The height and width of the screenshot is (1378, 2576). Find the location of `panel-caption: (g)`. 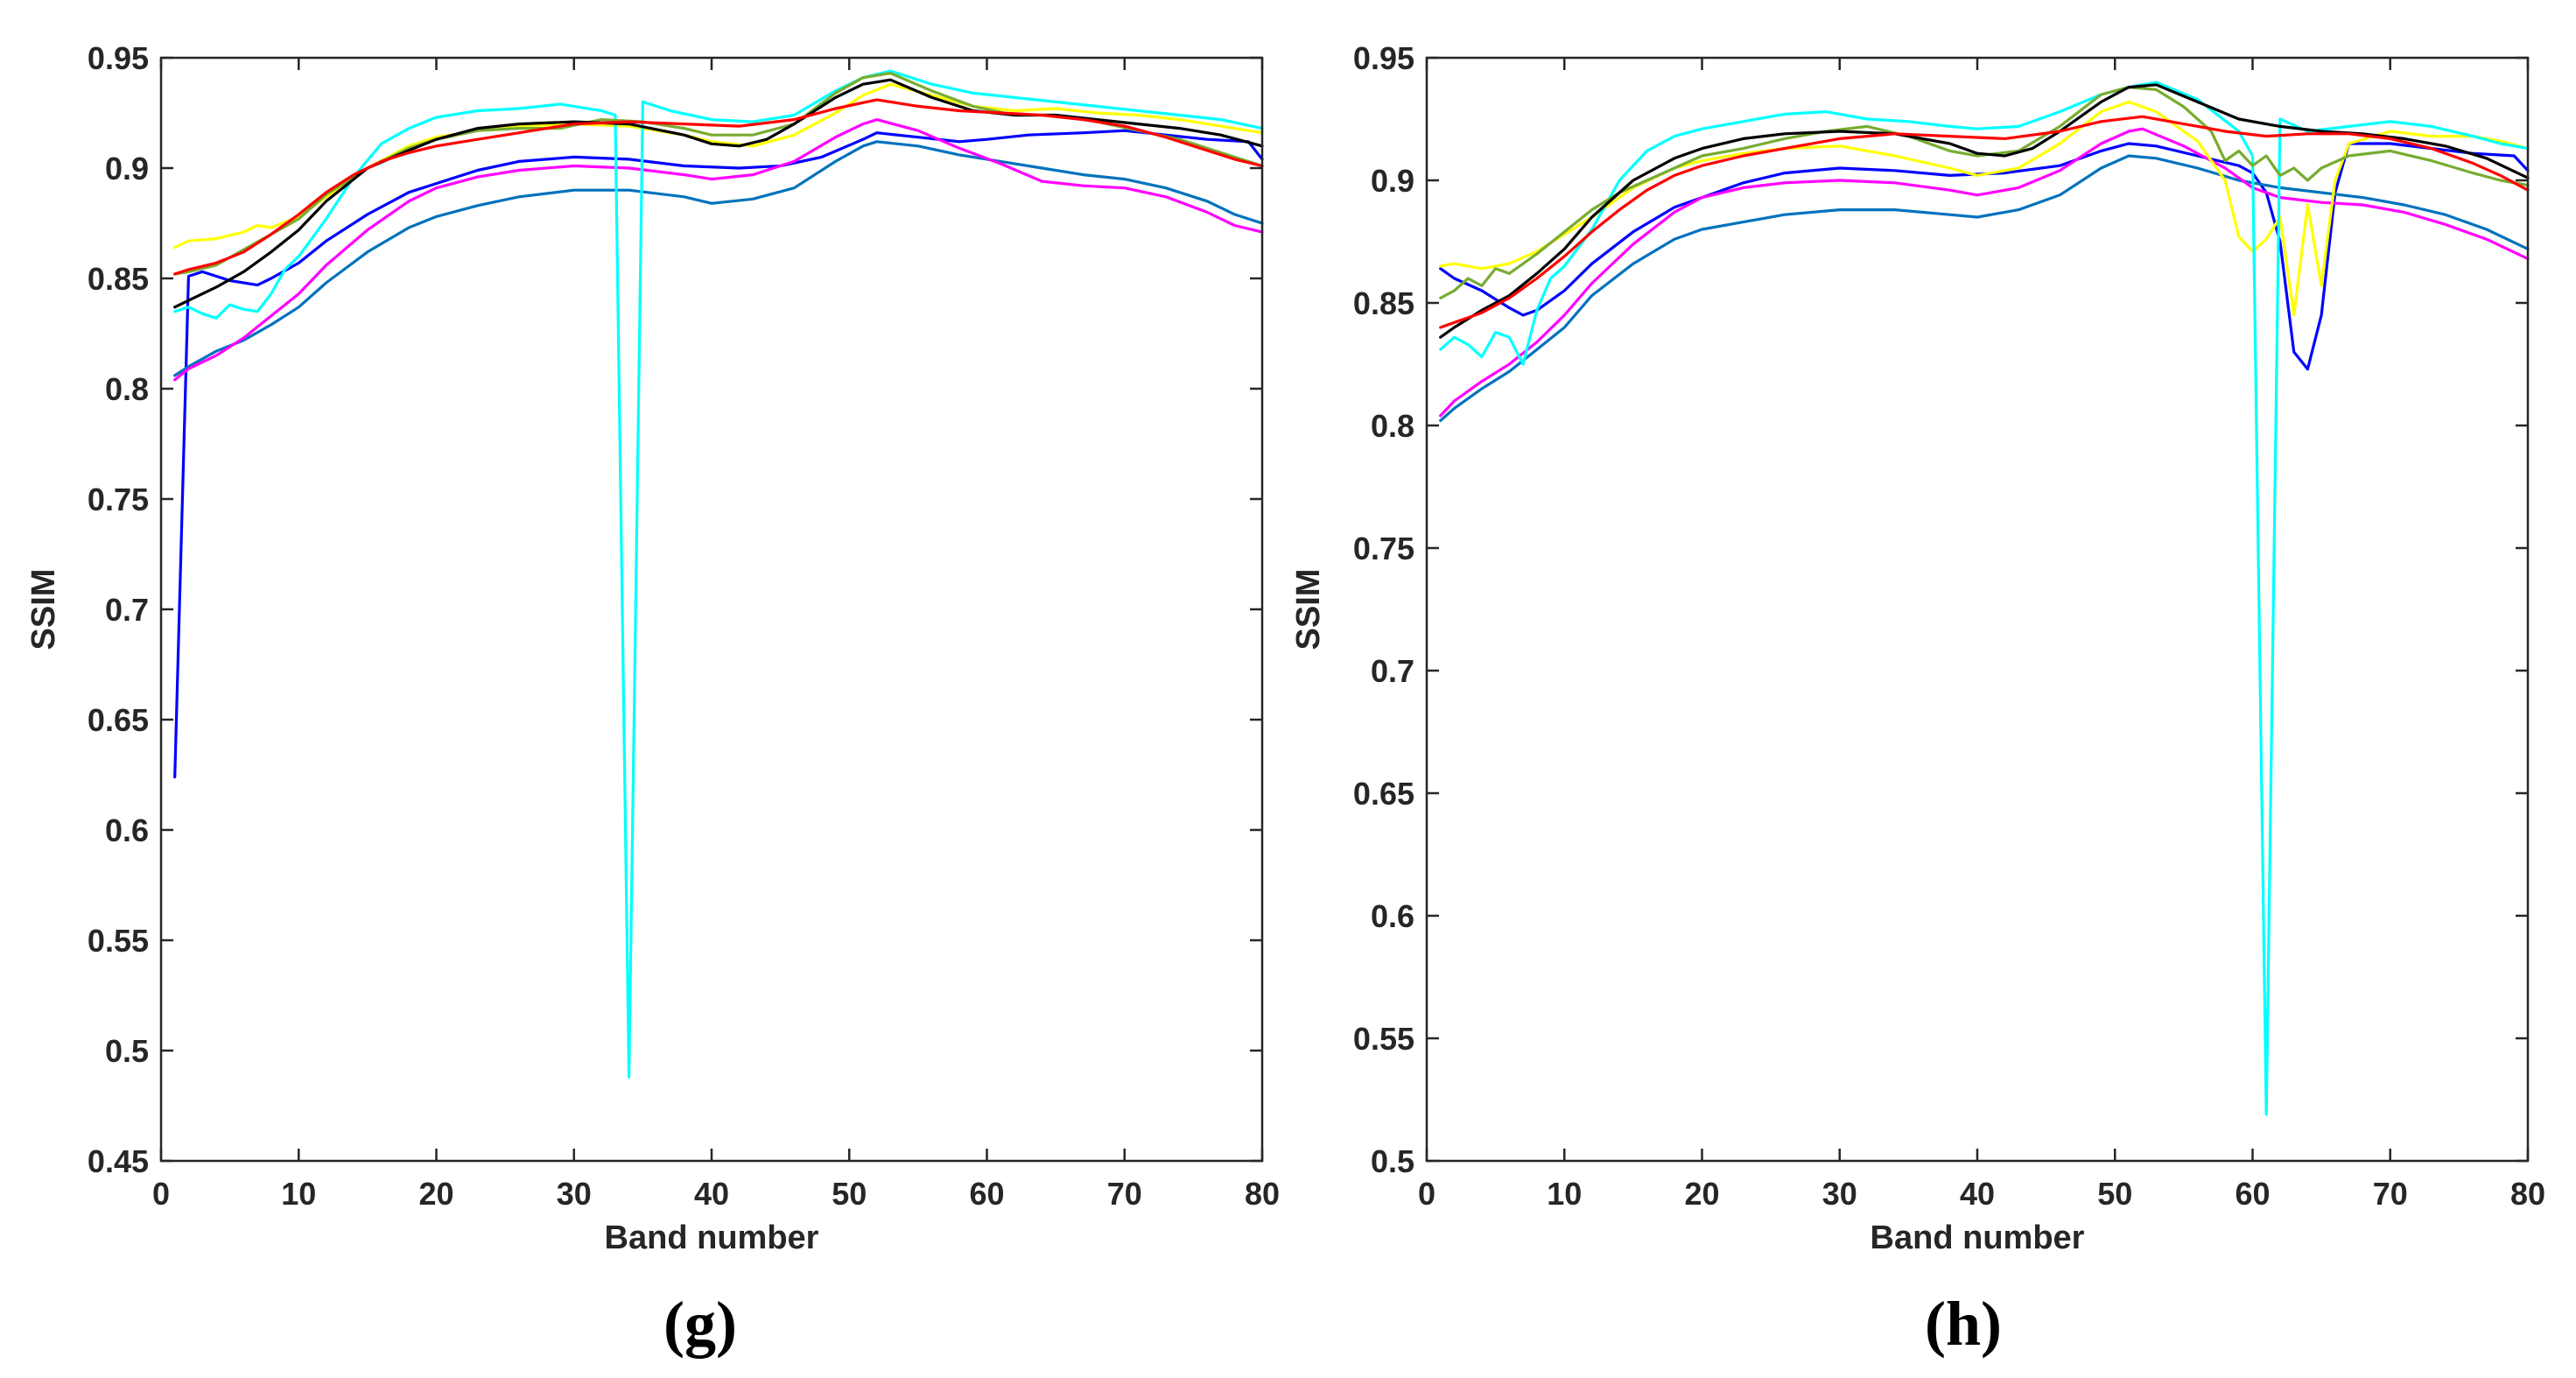

panel-caption: (g) is located at coordinates (700, 1324).